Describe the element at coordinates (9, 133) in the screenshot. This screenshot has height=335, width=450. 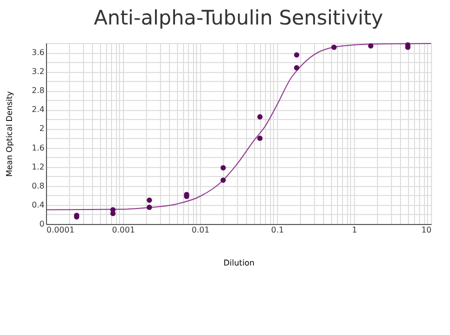
I see `y-axis-title: Mean Optical Density` at that location.